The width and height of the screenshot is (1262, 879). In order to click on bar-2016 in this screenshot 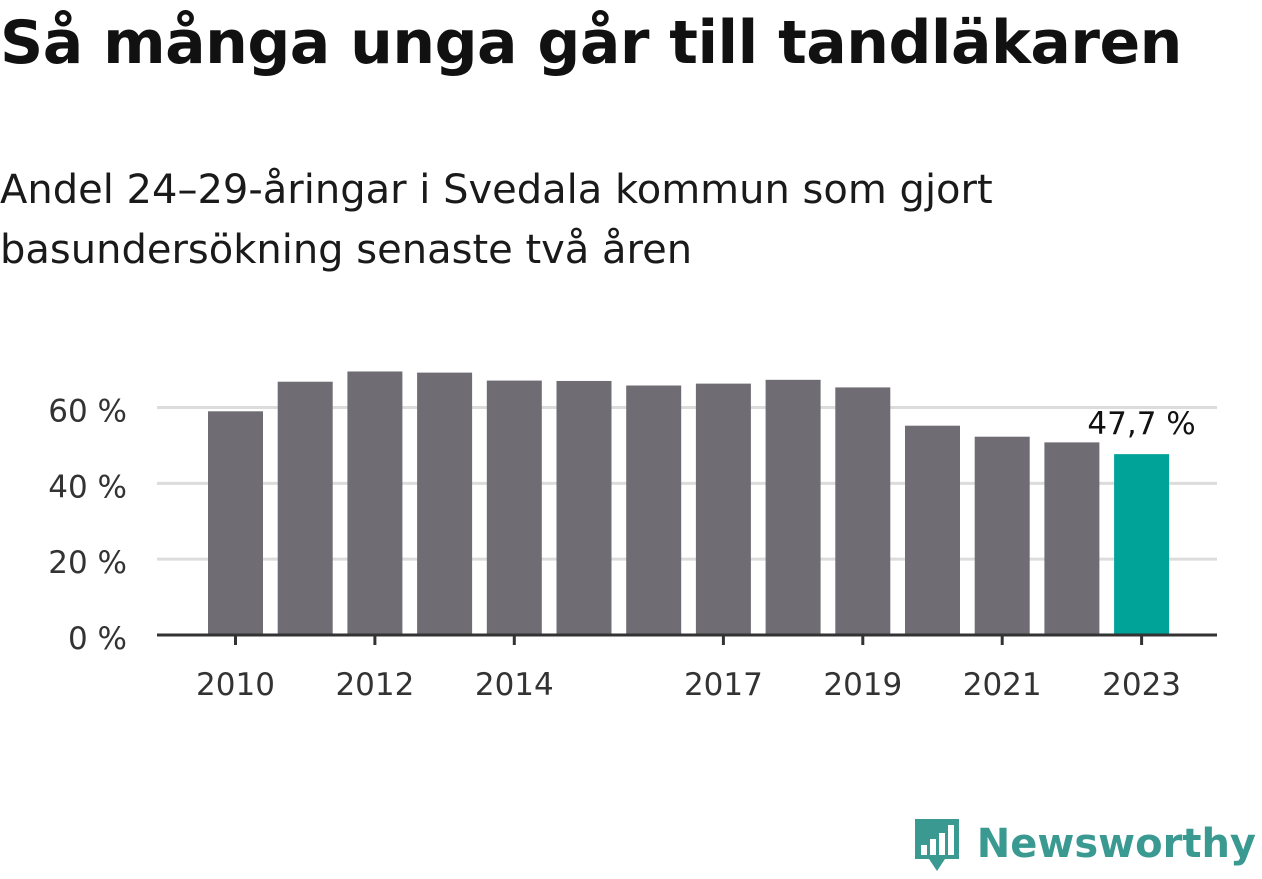, I will do `click(654, 510)`.